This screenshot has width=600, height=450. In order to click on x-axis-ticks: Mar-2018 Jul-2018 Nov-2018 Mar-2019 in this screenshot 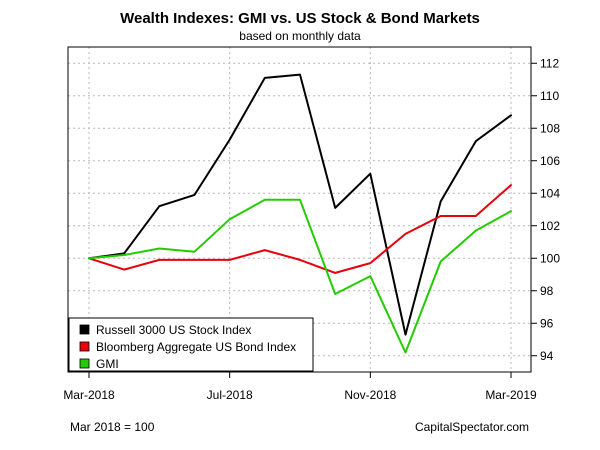, I will do `click(300, 387)`.